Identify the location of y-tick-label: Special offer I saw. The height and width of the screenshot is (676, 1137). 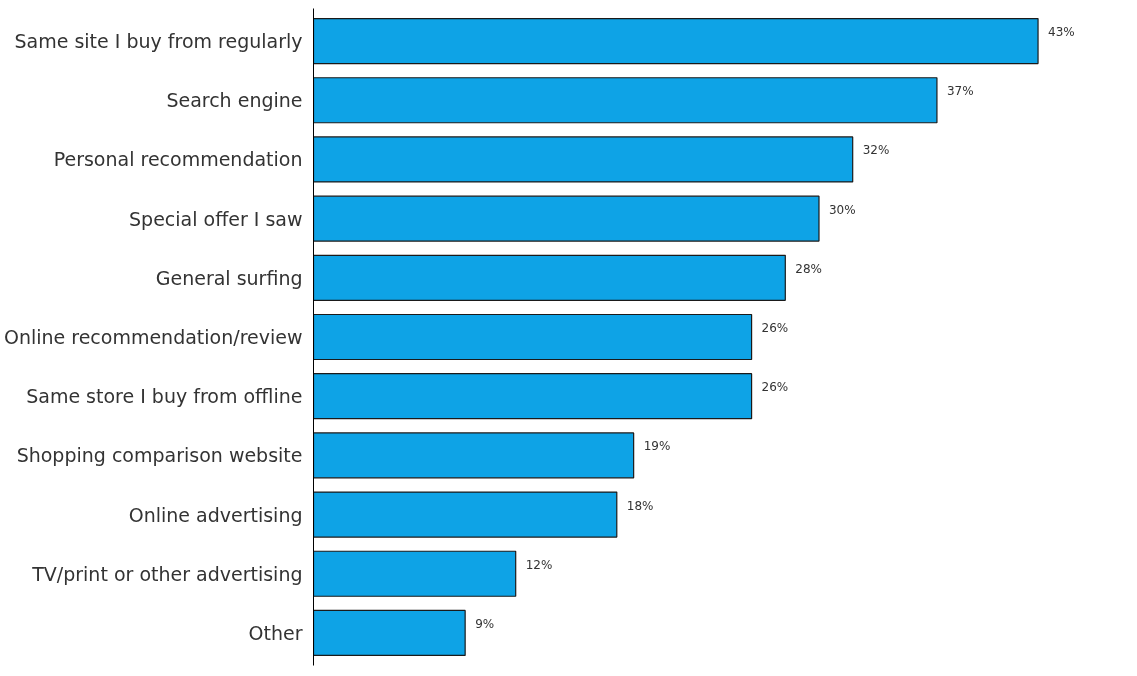
(216, 218).